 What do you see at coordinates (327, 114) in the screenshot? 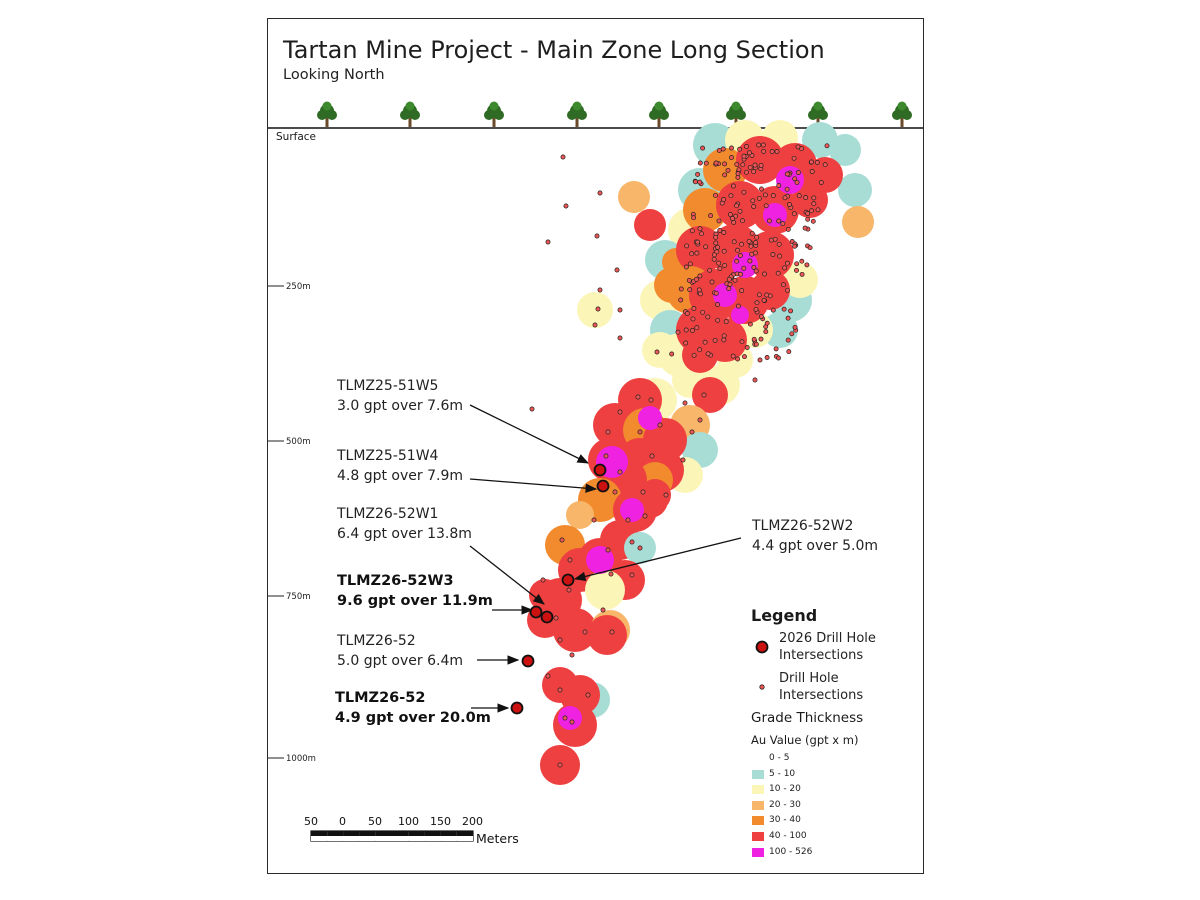
I see `tree-icon` at bounding box center [327, 114].